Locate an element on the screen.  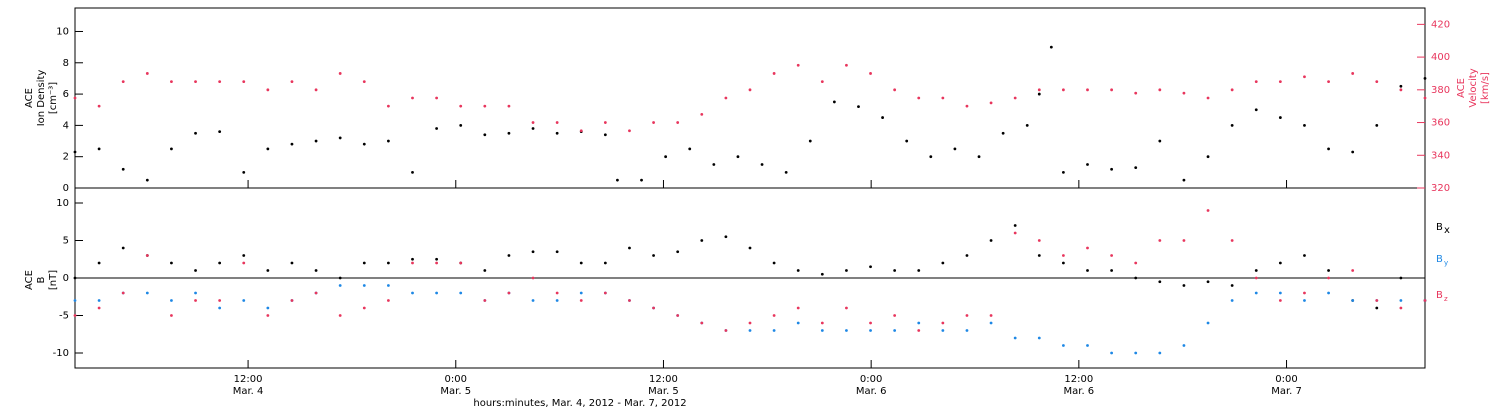
panel2-ylabel-line2: B is located at coordinates (41, 279).